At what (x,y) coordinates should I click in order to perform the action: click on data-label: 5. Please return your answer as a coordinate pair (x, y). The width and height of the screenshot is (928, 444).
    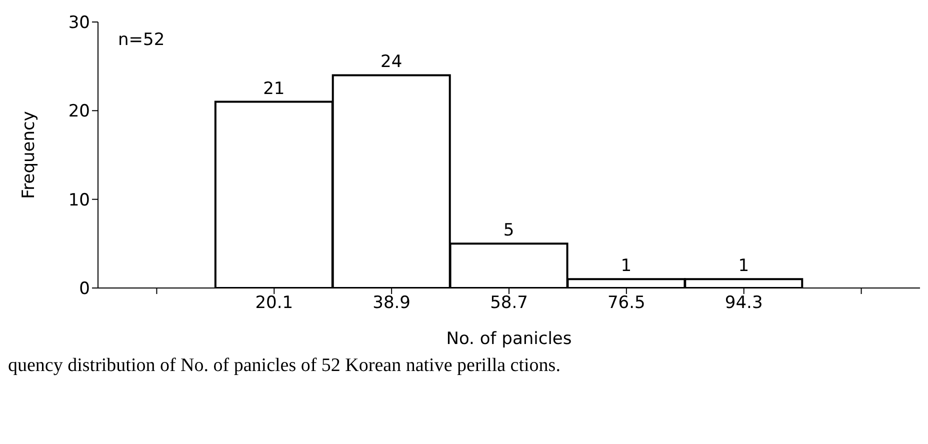
    Looking at the image, I should click on (508, 230).